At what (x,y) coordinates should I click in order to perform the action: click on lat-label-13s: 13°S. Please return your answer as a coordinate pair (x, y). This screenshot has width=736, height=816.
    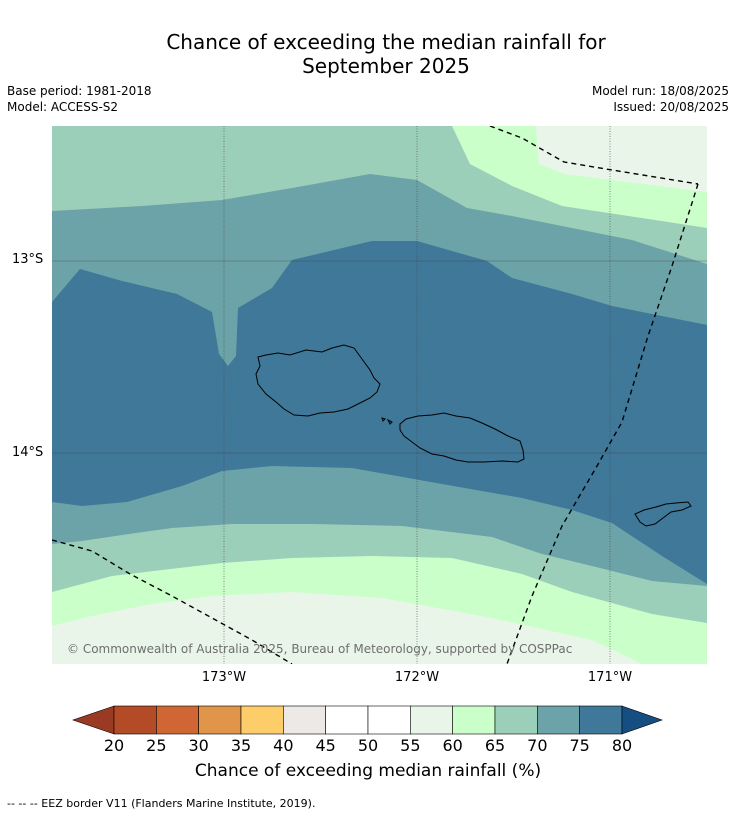
    Looking at the image, I should click on (28, 259).